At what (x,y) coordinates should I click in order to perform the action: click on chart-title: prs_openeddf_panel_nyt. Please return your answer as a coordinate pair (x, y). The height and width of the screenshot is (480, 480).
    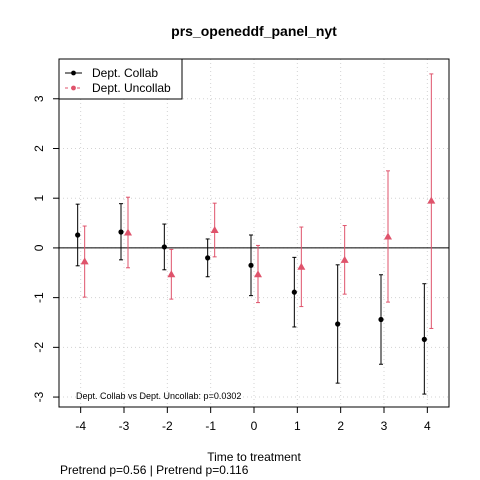
    Looking at the image, I should click on (254, 31).